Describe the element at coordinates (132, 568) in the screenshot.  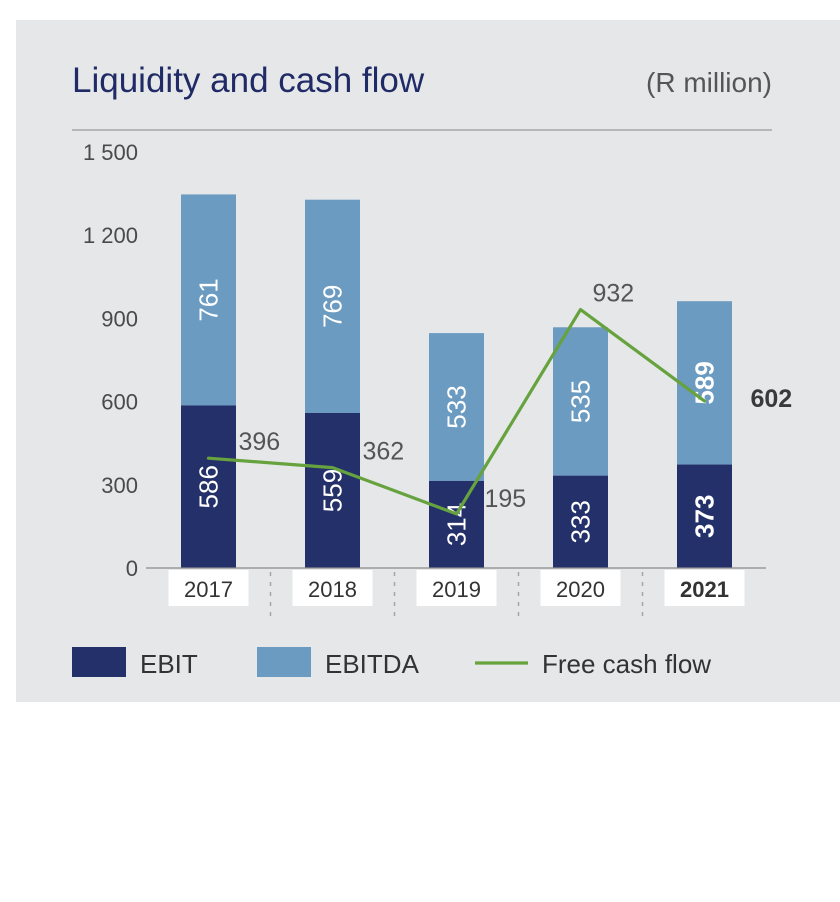
I see `y-tick-label: 0` at that location.